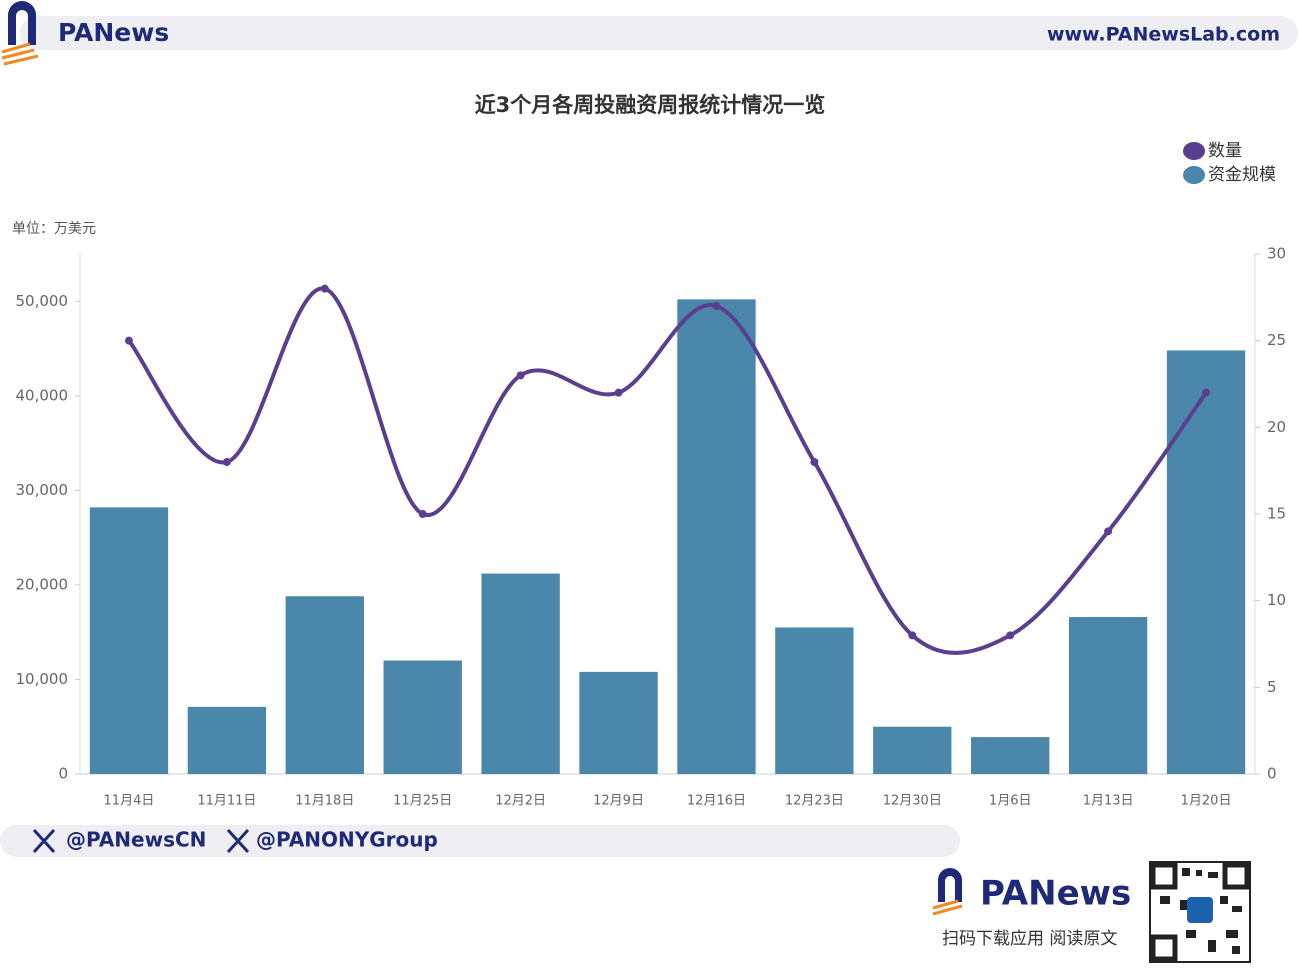 This screenshot has width=1300, height=976. Describe the element at coordinates (1029, 939) in the screenshot. I see `footer-caption: 扫码下载应用 阅读原文` at that location.